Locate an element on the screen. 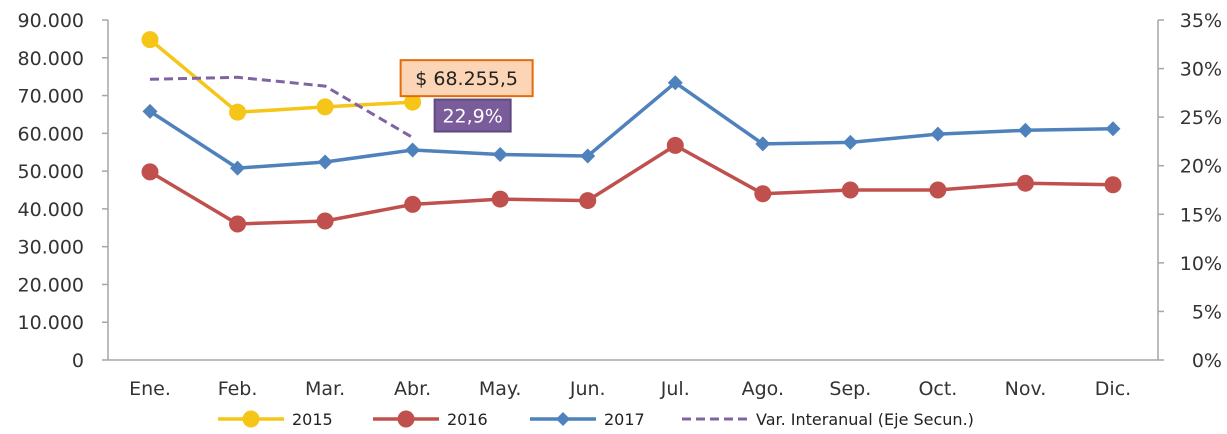 The height and width of the screenshot is (434, 1227). data-callout-label: $ 68.255,5 is located at coordinates (466, 79).